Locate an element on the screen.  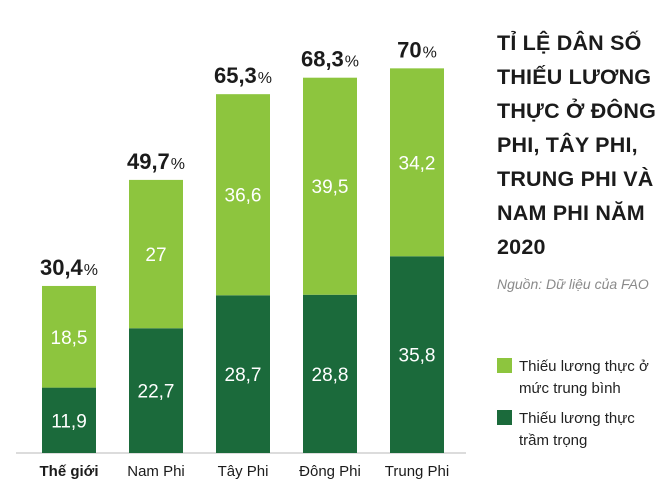
total-label: 65,3% is located at coordinates (243, 75).